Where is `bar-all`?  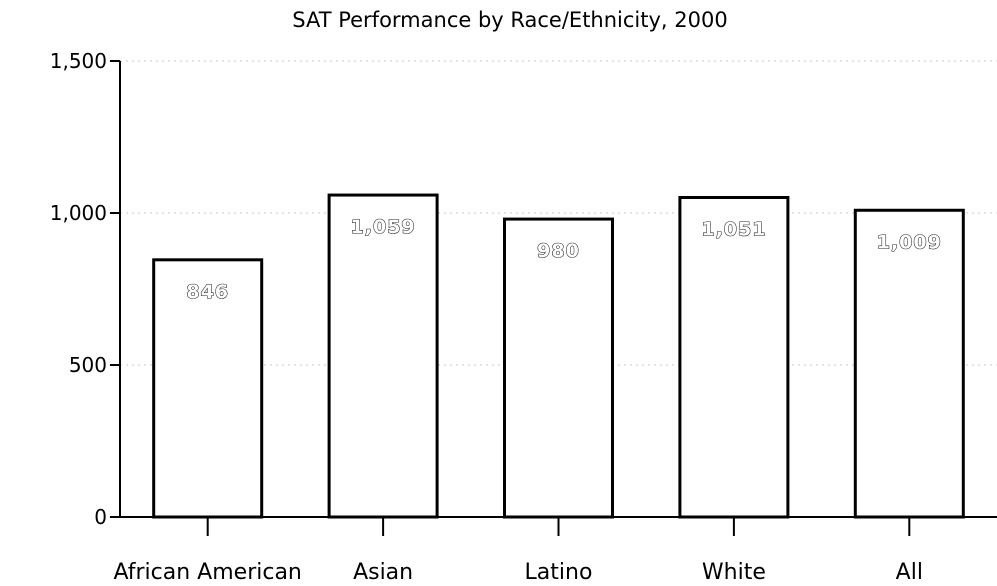
bar-all is located at coordinates (909, 363).